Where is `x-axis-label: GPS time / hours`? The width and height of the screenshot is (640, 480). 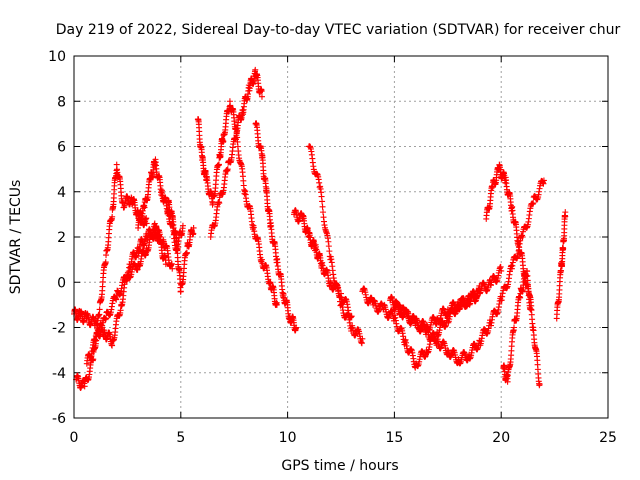
x-axis-label: GPS time / hours is located at coordinates (339, 466).